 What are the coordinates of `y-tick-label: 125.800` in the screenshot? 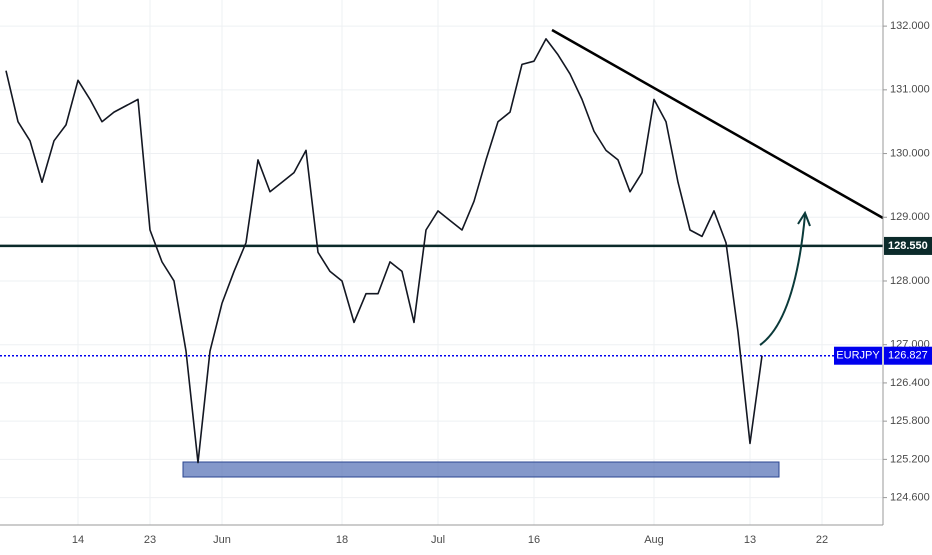 It's located at (910, 421).